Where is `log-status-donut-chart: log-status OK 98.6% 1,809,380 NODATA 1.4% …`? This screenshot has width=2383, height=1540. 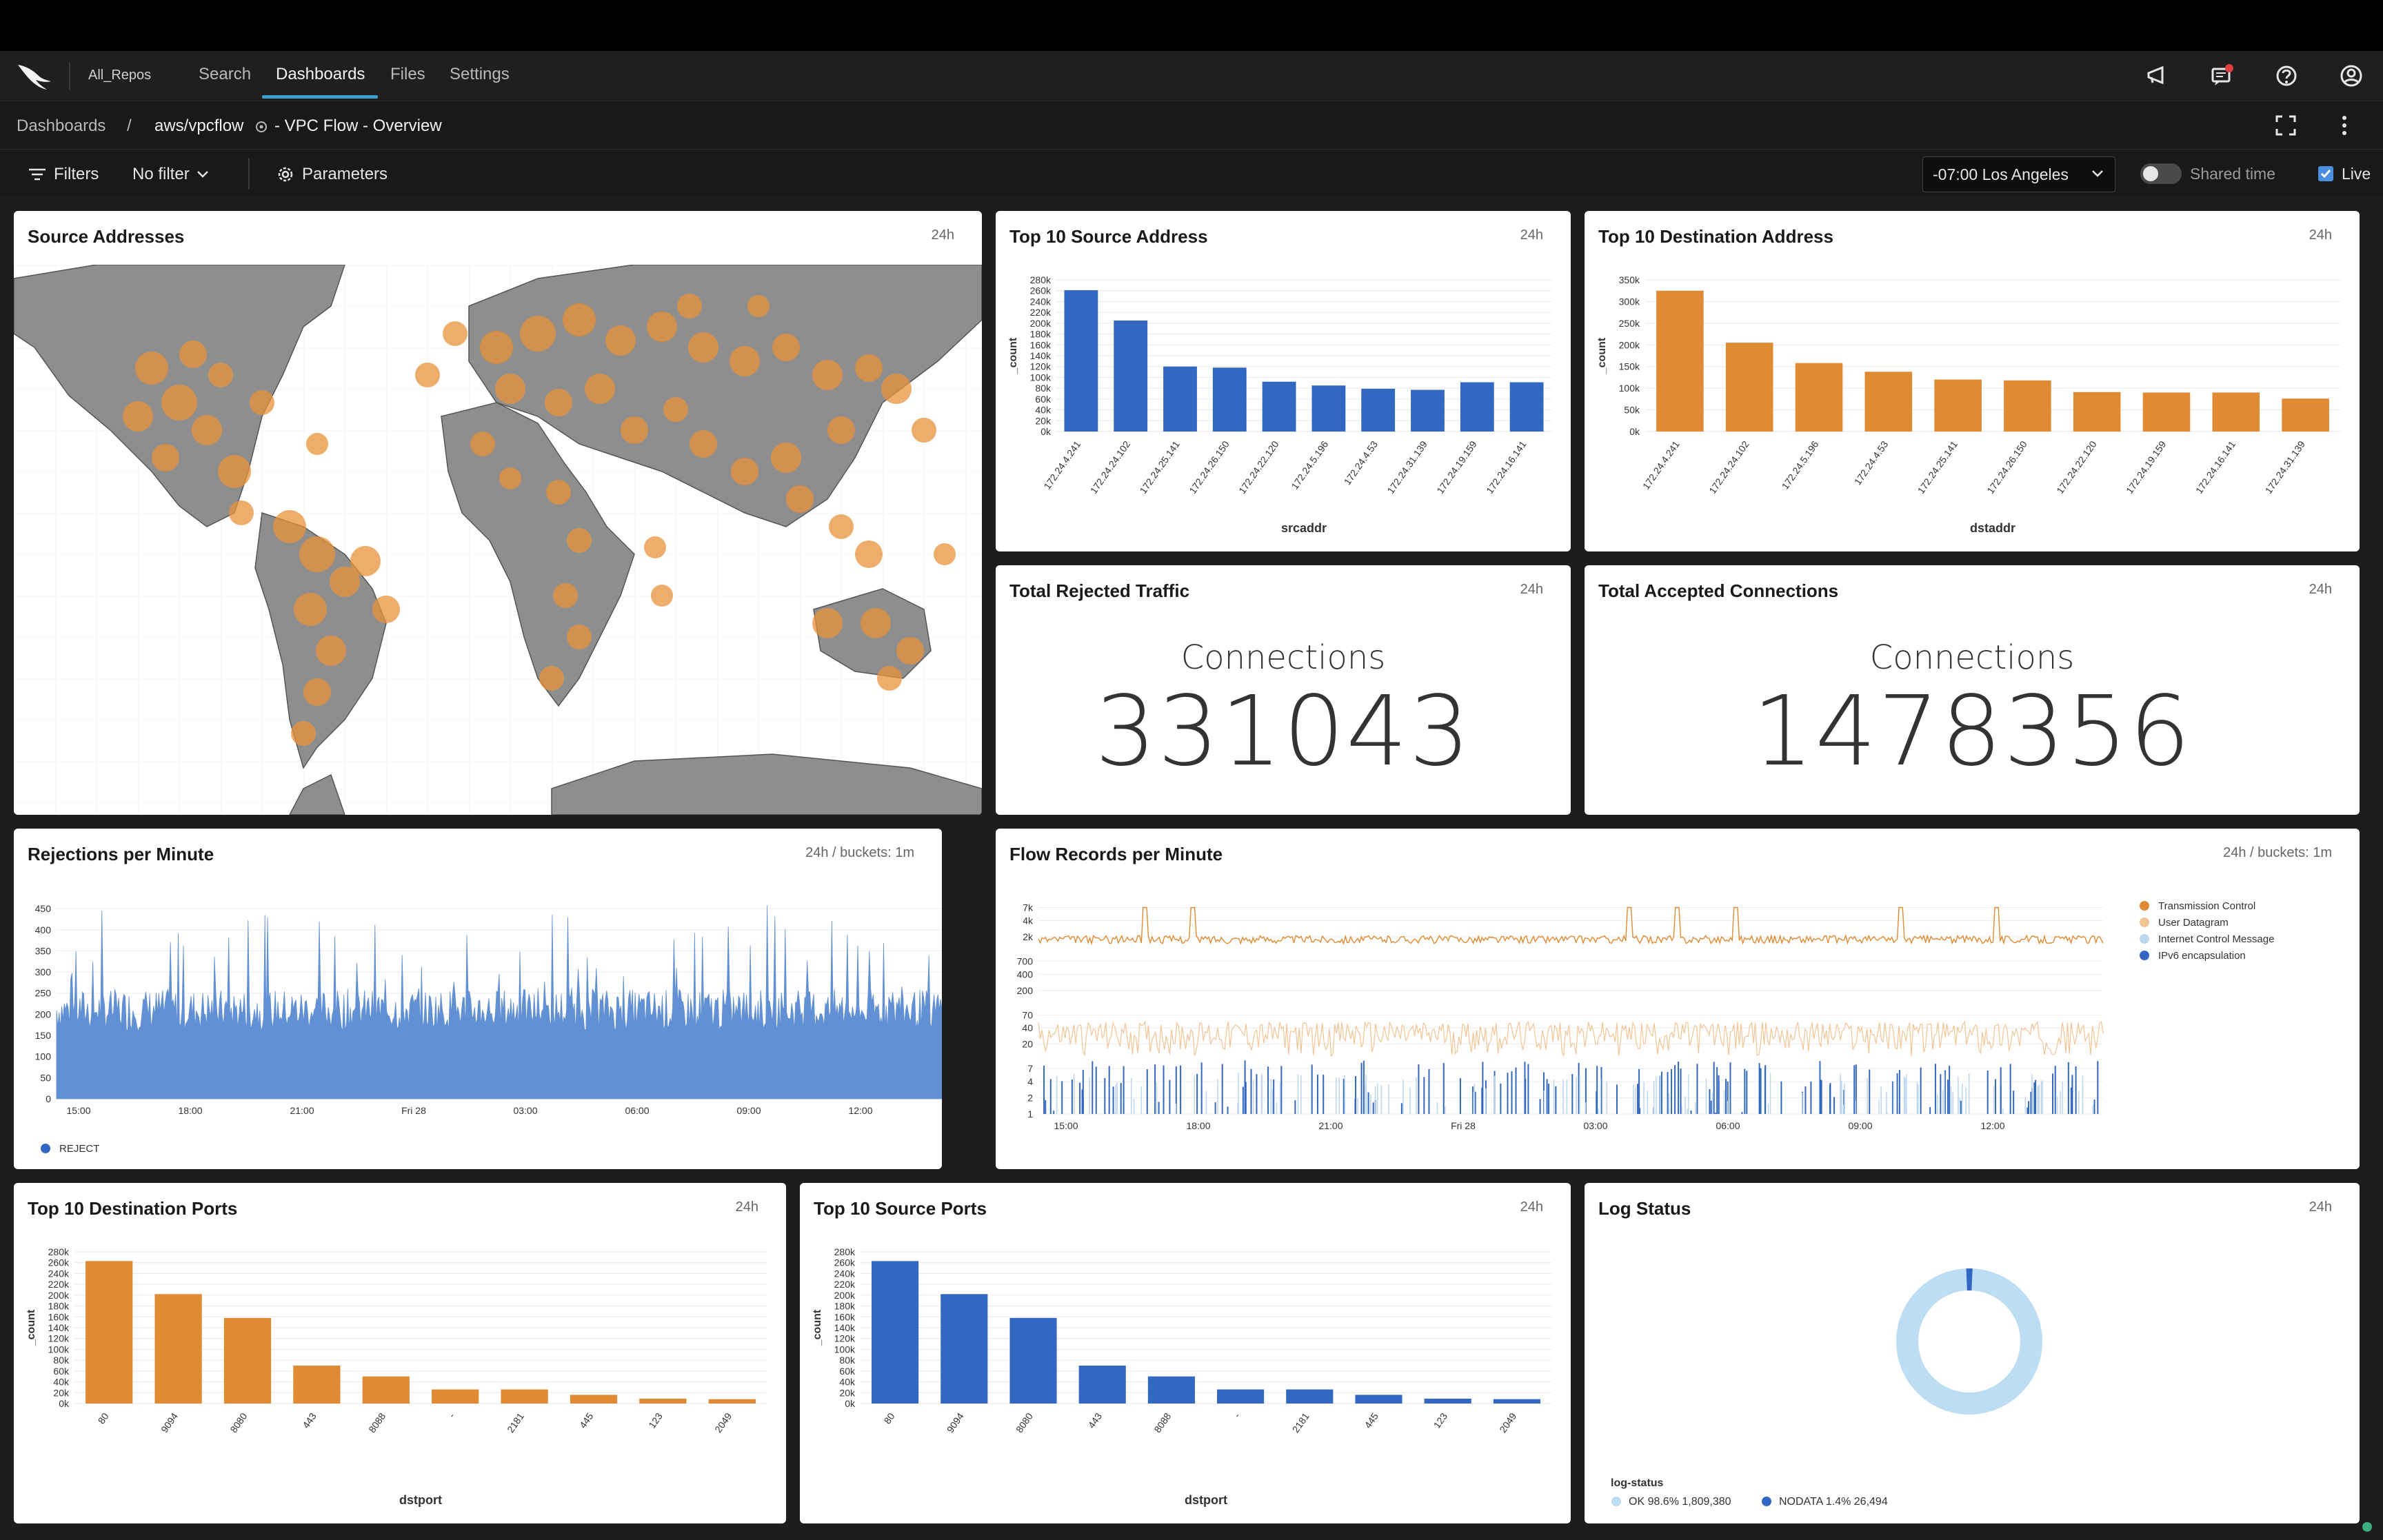
log-status-donut-chart: log-status OK 98.6% 1,809,380 NODATA 1.4% … is located at coordinates (1972, 1381).